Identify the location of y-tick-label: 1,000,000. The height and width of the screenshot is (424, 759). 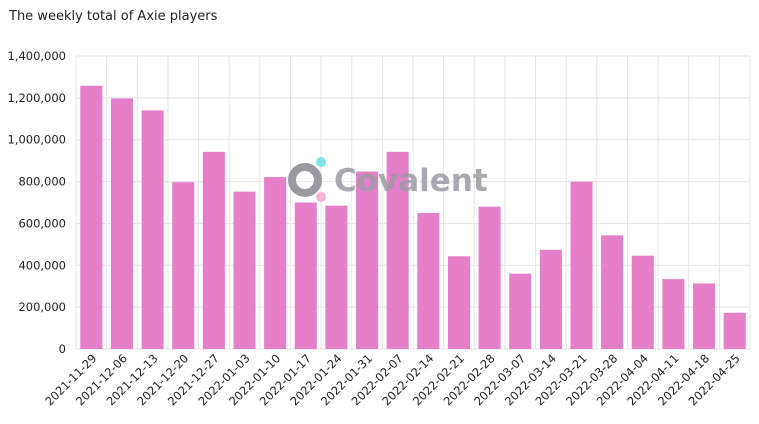
(36, 140).